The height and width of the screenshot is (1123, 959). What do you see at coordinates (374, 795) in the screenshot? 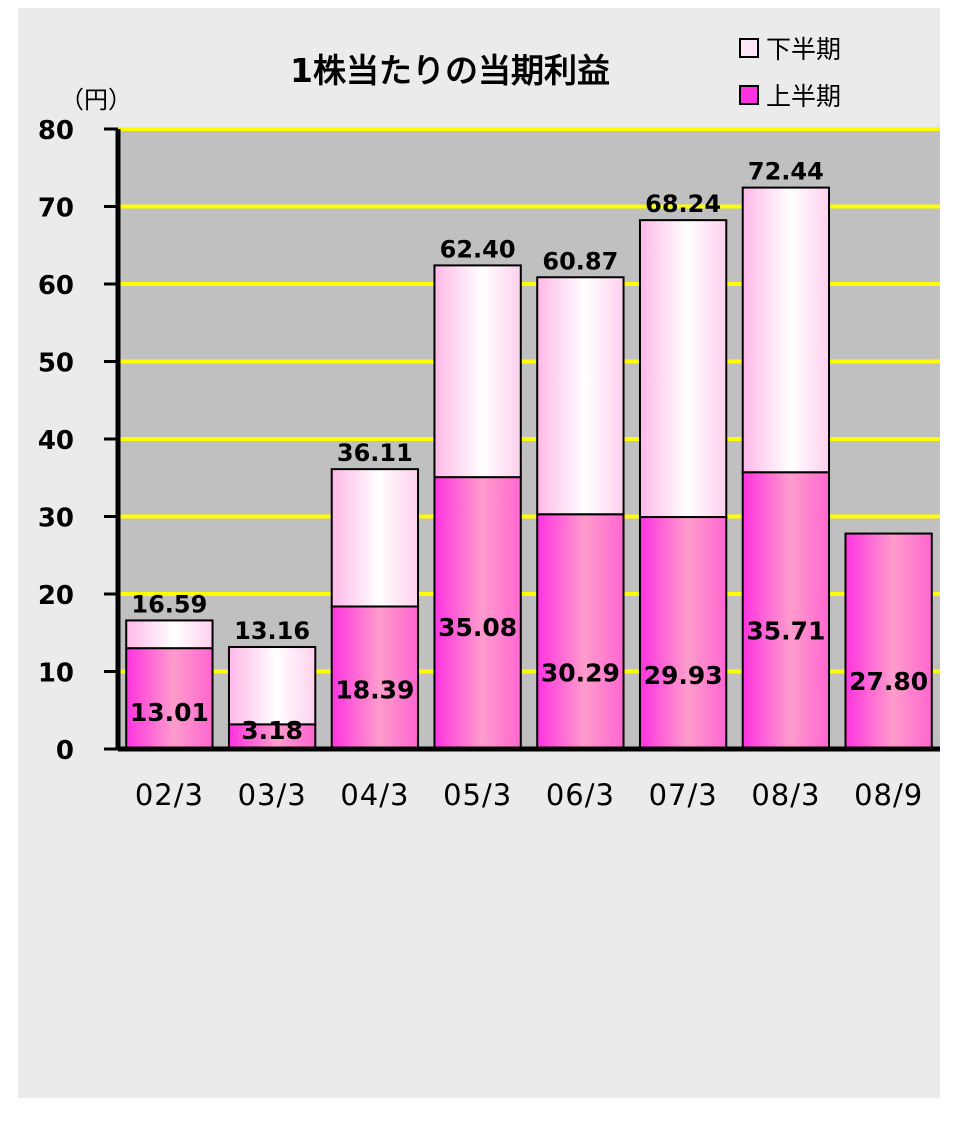
I see `x-tick-label: 04/3` at bounding box center [374, 795].